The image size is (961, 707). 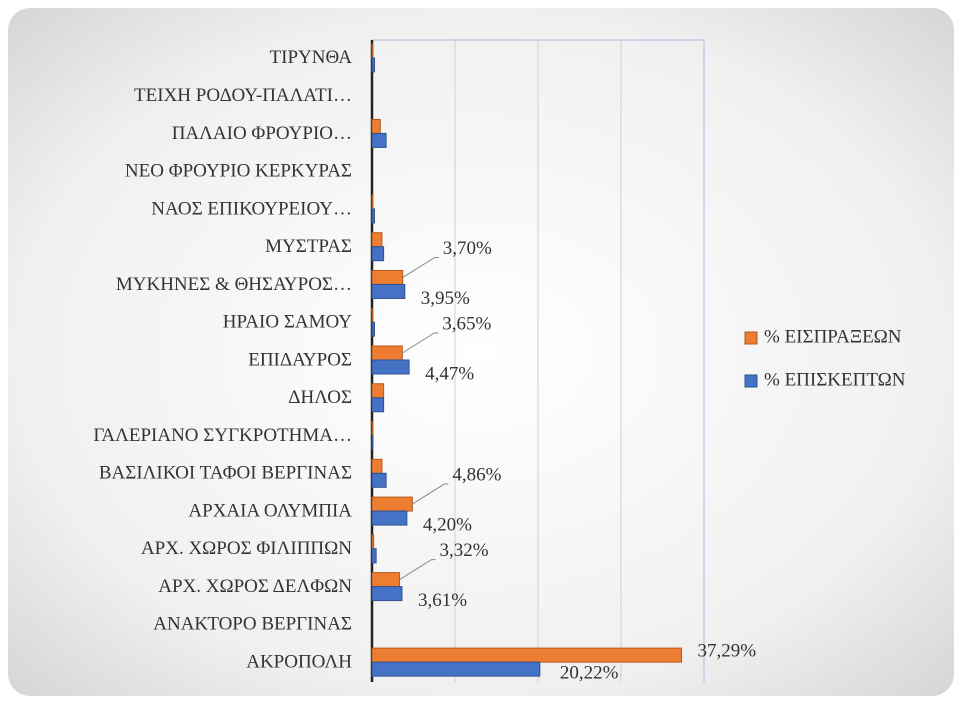 I want to click on y-tick-label: ΤΙΡΥΝΘΑ, so click(x=311, y=57).